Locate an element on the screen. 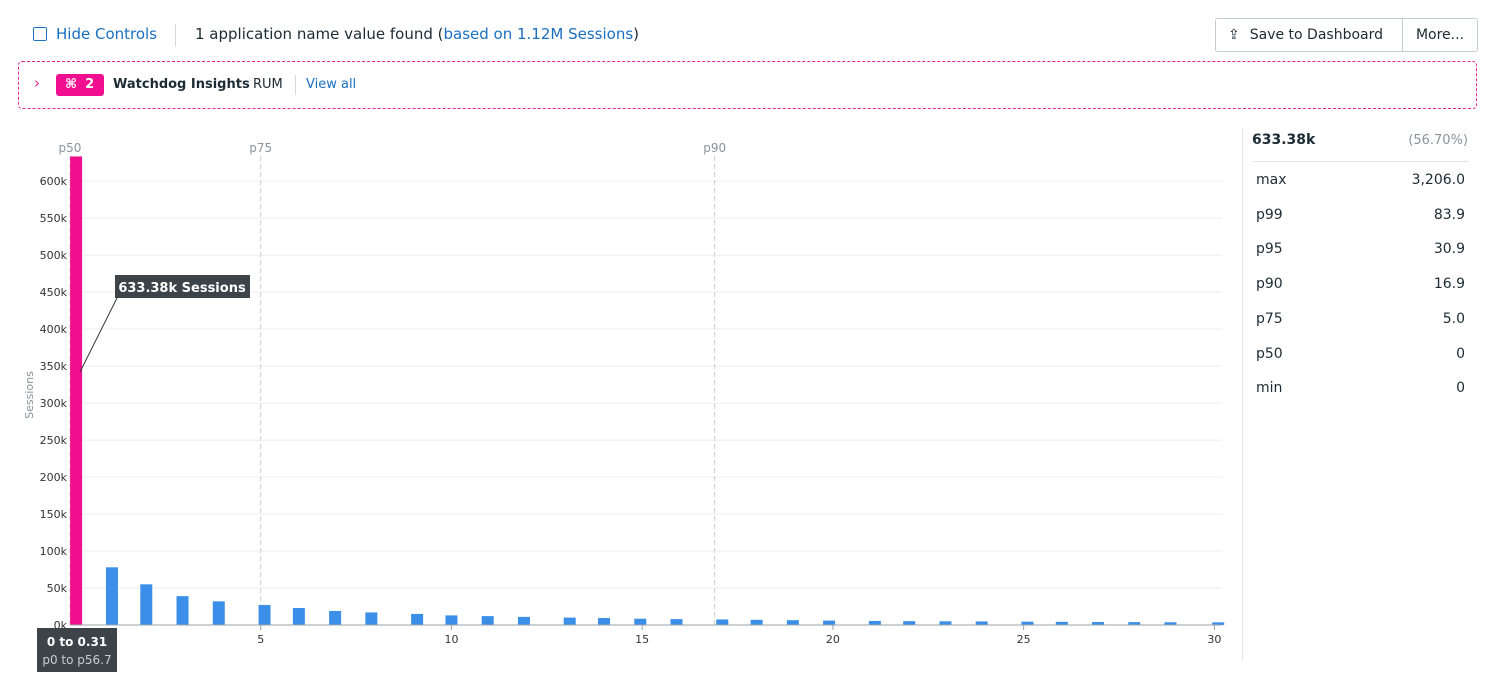 The image size is (1492, 684). expand-chevron: › is located at coordinates (37, 83).